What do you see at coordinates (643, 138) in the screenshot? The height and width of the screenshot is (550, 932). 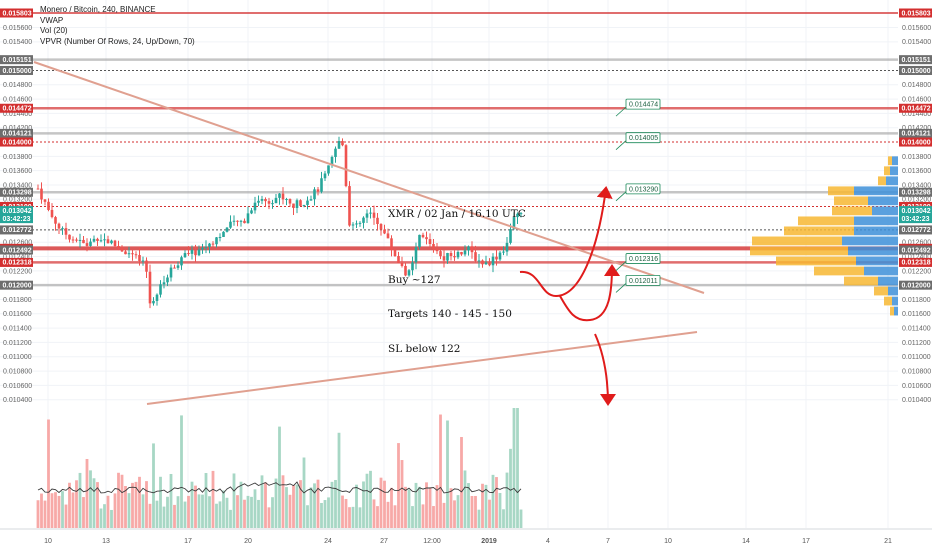 I see `target-label-text: 0.014005` at bounding box center [643, 138].